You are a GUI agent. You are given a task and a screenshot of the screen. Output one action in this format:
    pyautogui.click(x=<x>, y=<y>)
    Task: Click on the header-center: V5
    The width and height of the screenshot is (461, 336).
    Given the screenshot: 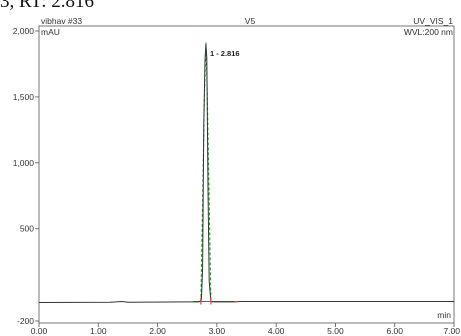 What is the action you would take?
    pyautogui.click(x=250, y=21)
    